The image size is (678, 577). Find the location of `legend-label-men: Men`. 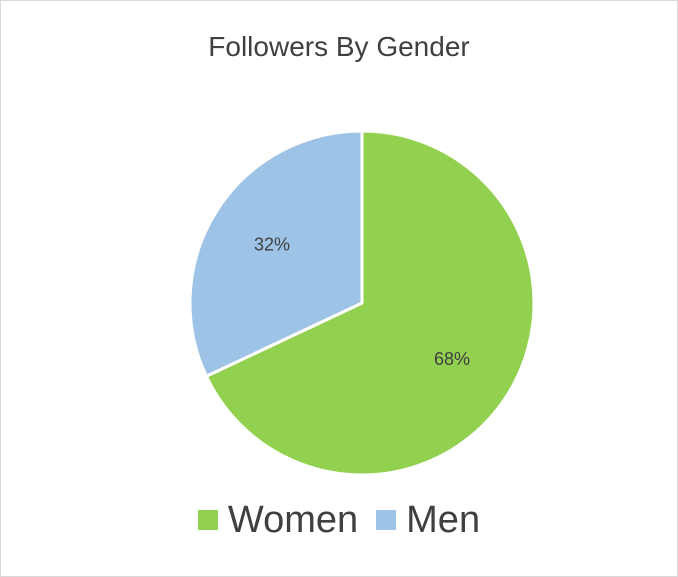

legend-label-men: Men is located at coordinates (443, 520).